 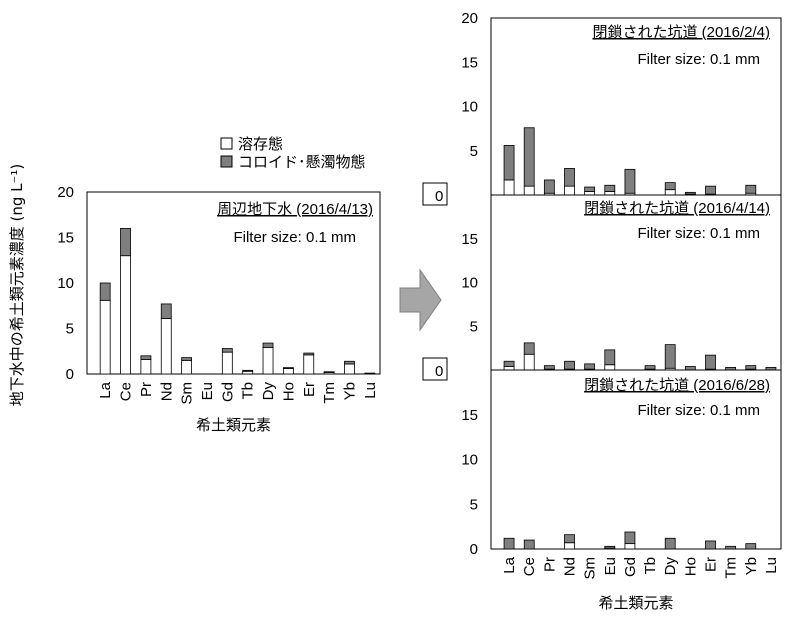 What do you see at coordinates (670, 192) in the screenshot?
I see `bar-dissolved-Dy` at bounding box center [670, 192].